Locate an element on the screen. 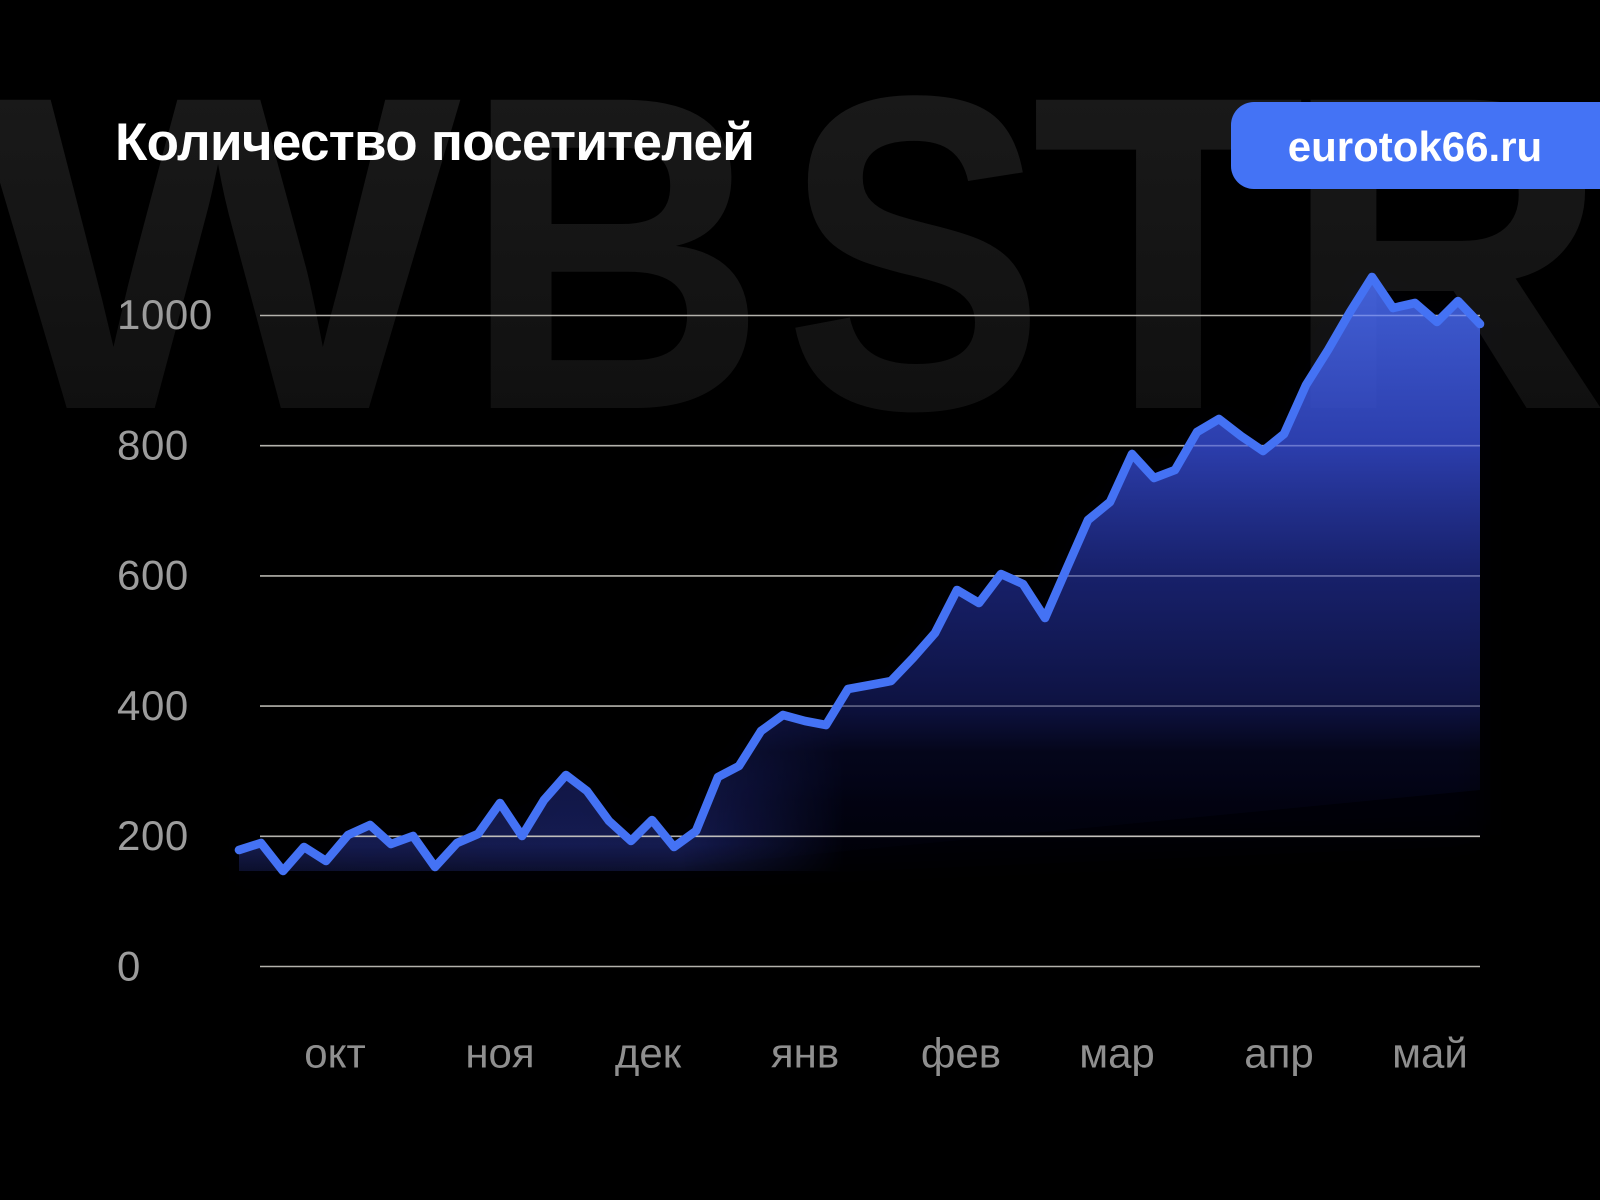 The width and height of the screenshot is (1600, 1200). svg-text: янв is located at coordinates (805, 1053).